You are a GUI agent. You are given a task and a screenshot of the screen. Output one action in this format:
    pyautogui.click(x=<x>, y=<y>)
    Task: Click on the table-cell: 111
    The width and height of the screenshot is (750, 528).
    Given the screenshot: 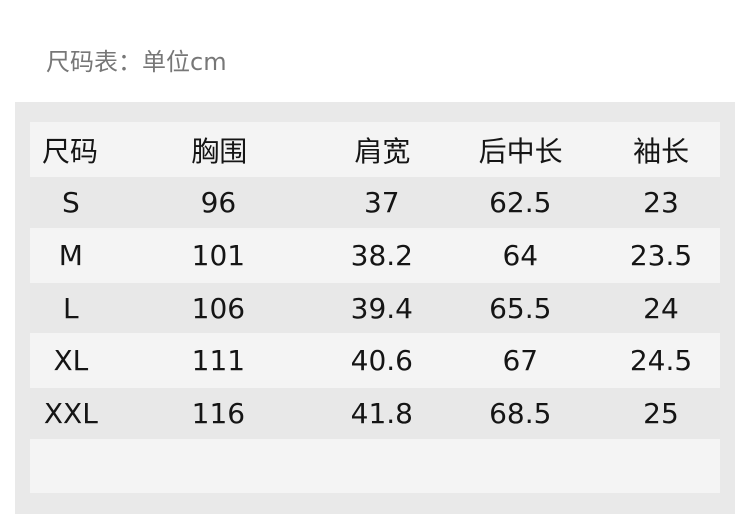 What is the action you would take?
    pyautogui.click(x=218, y=360)
    